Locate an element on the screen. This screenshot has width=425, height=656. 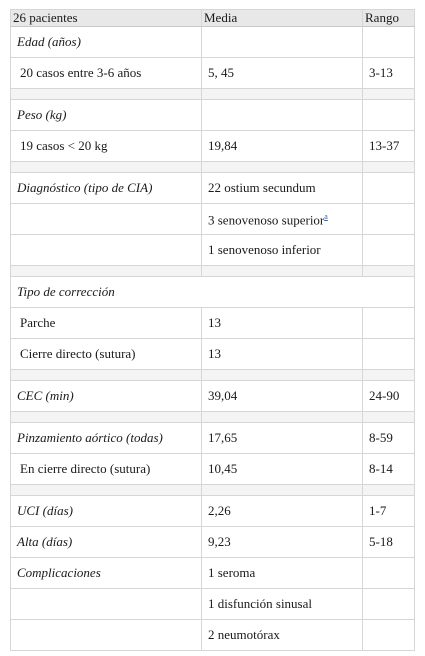
section-label-diagnostico: Diagnóstico (tipo de CIA) is located at coordinates (106, 188).